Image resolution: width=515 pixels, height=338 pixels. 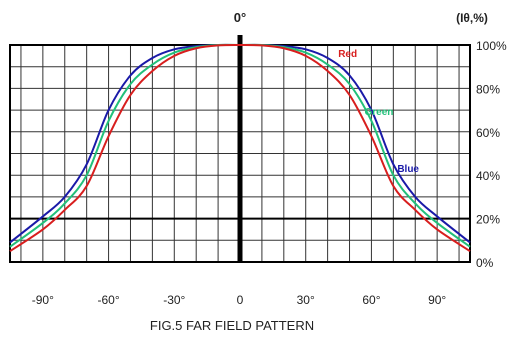 I want to click on x-tick-label: 90°, so click(x=437, y=300).